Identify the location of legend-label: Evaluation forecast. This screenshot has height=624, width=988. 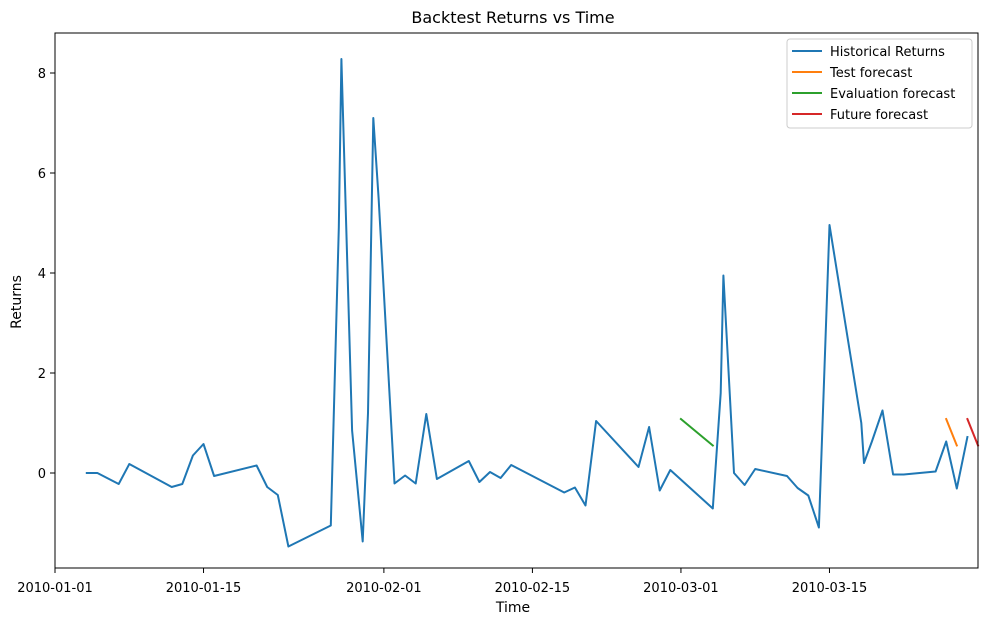
(892, 94).